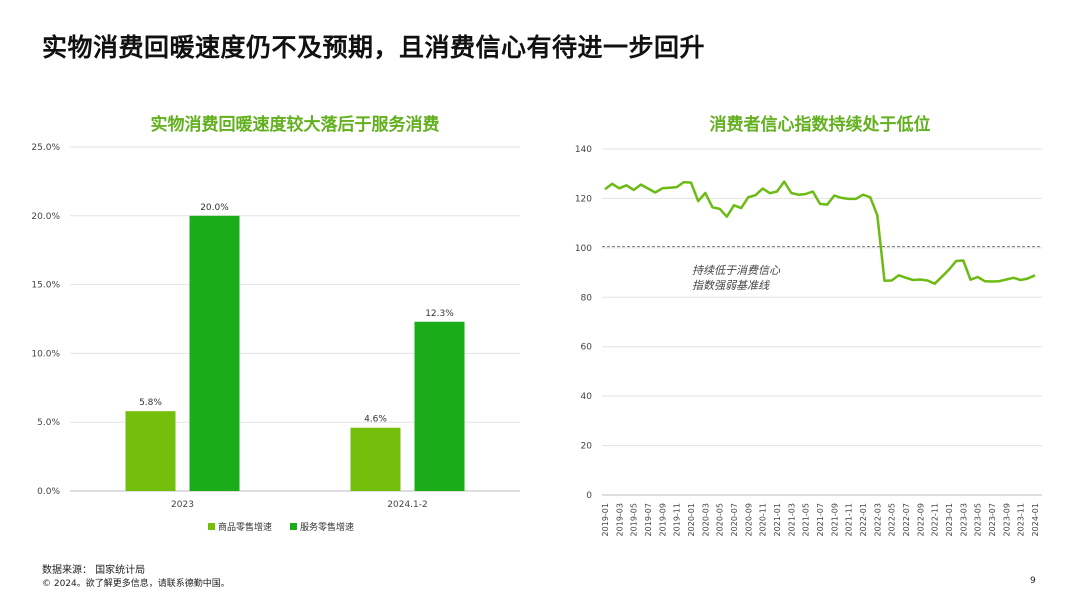 The image size is (1080, 609). What do you see at coordinates (963, 519) in the screenshot?
I see `x-tick-label: 2023-03` at bounding box center [963, 519].